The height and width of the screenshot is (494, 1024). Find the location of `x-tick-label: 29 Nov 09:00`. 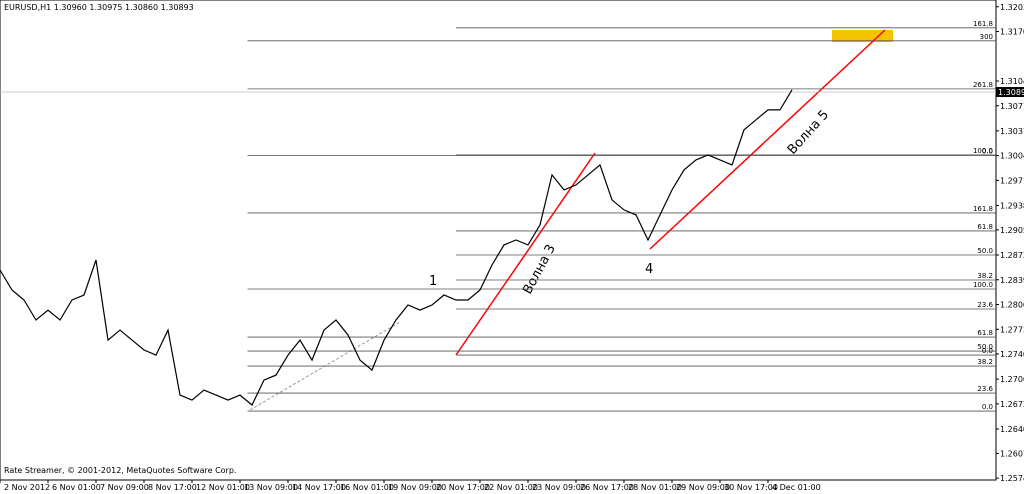

x-tick-label: 29 Nov 09:00 is located at coordinates (703, 487).